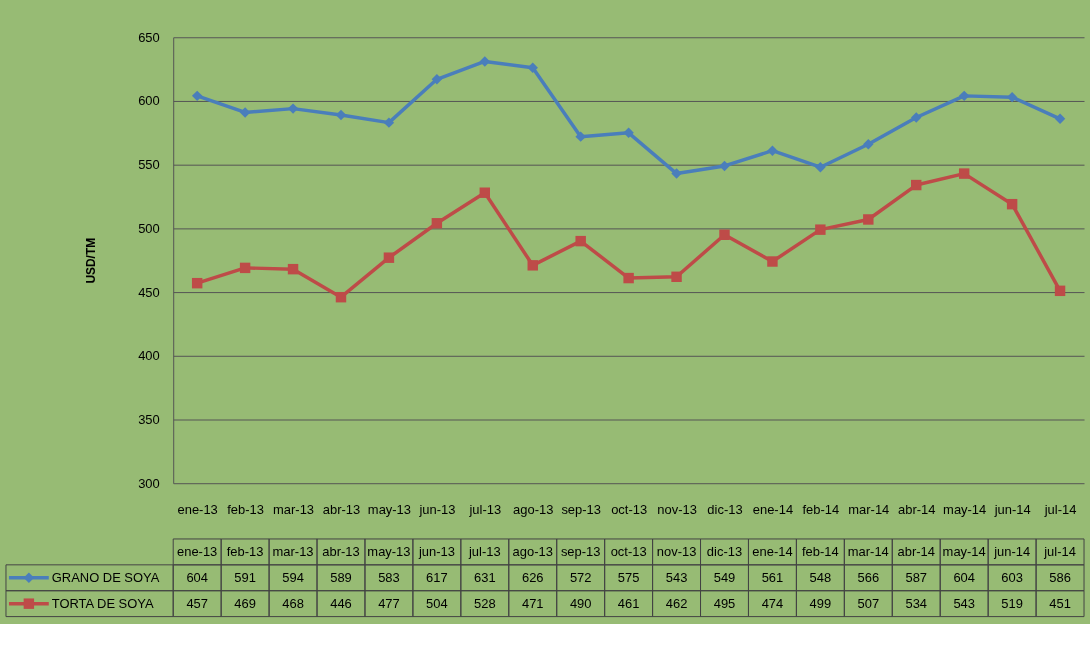  What do you see at coordinates (1012, 551) in the screenshot?
I see `category-label: jun-14` at bounding box center [1012, 551].